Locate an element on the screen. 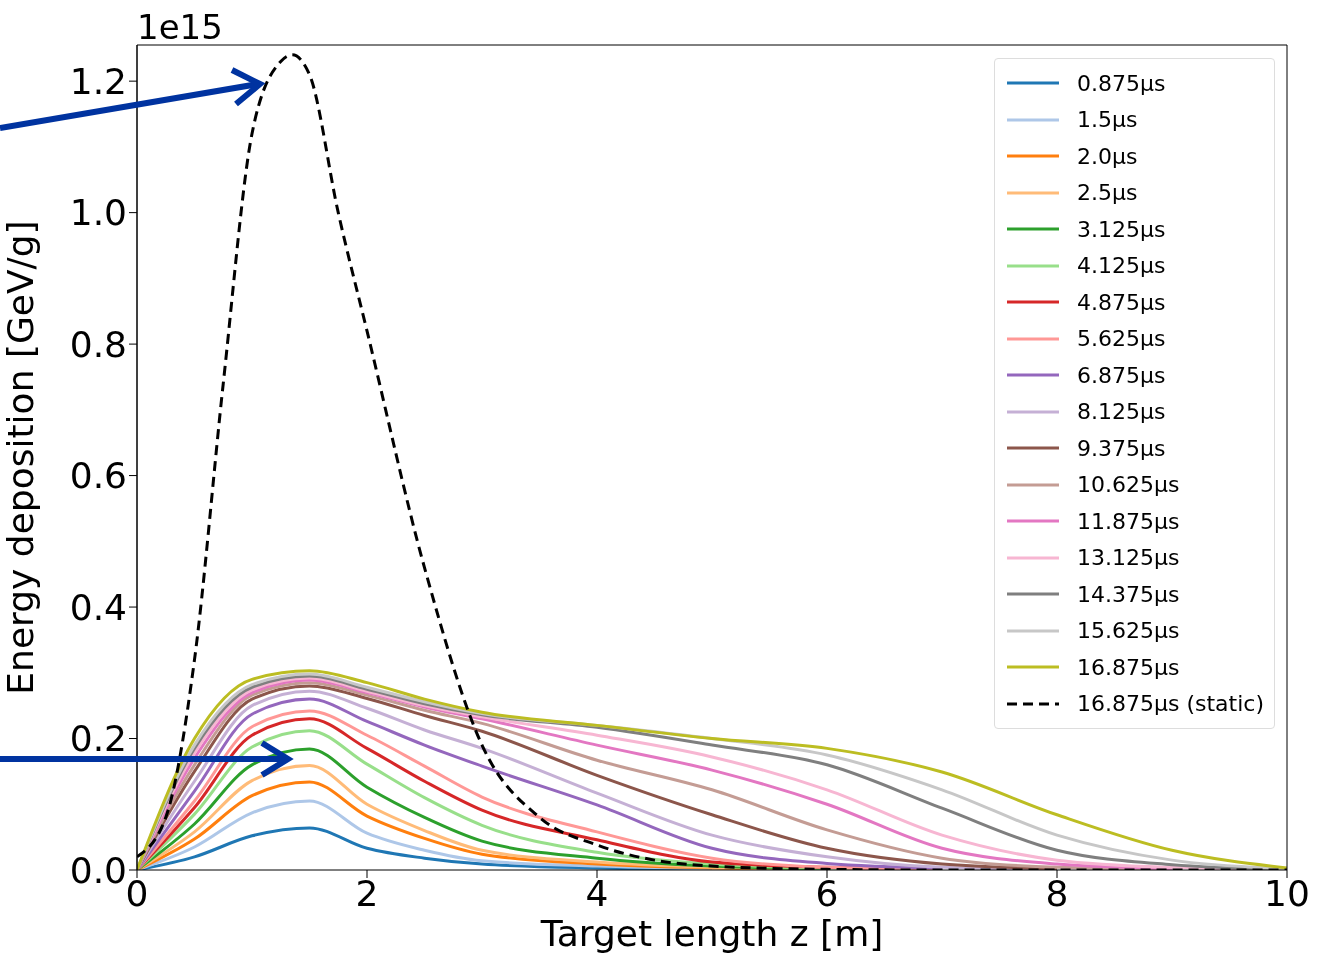  legend-label: 0.875µs is located at coordinates (1121, 83).